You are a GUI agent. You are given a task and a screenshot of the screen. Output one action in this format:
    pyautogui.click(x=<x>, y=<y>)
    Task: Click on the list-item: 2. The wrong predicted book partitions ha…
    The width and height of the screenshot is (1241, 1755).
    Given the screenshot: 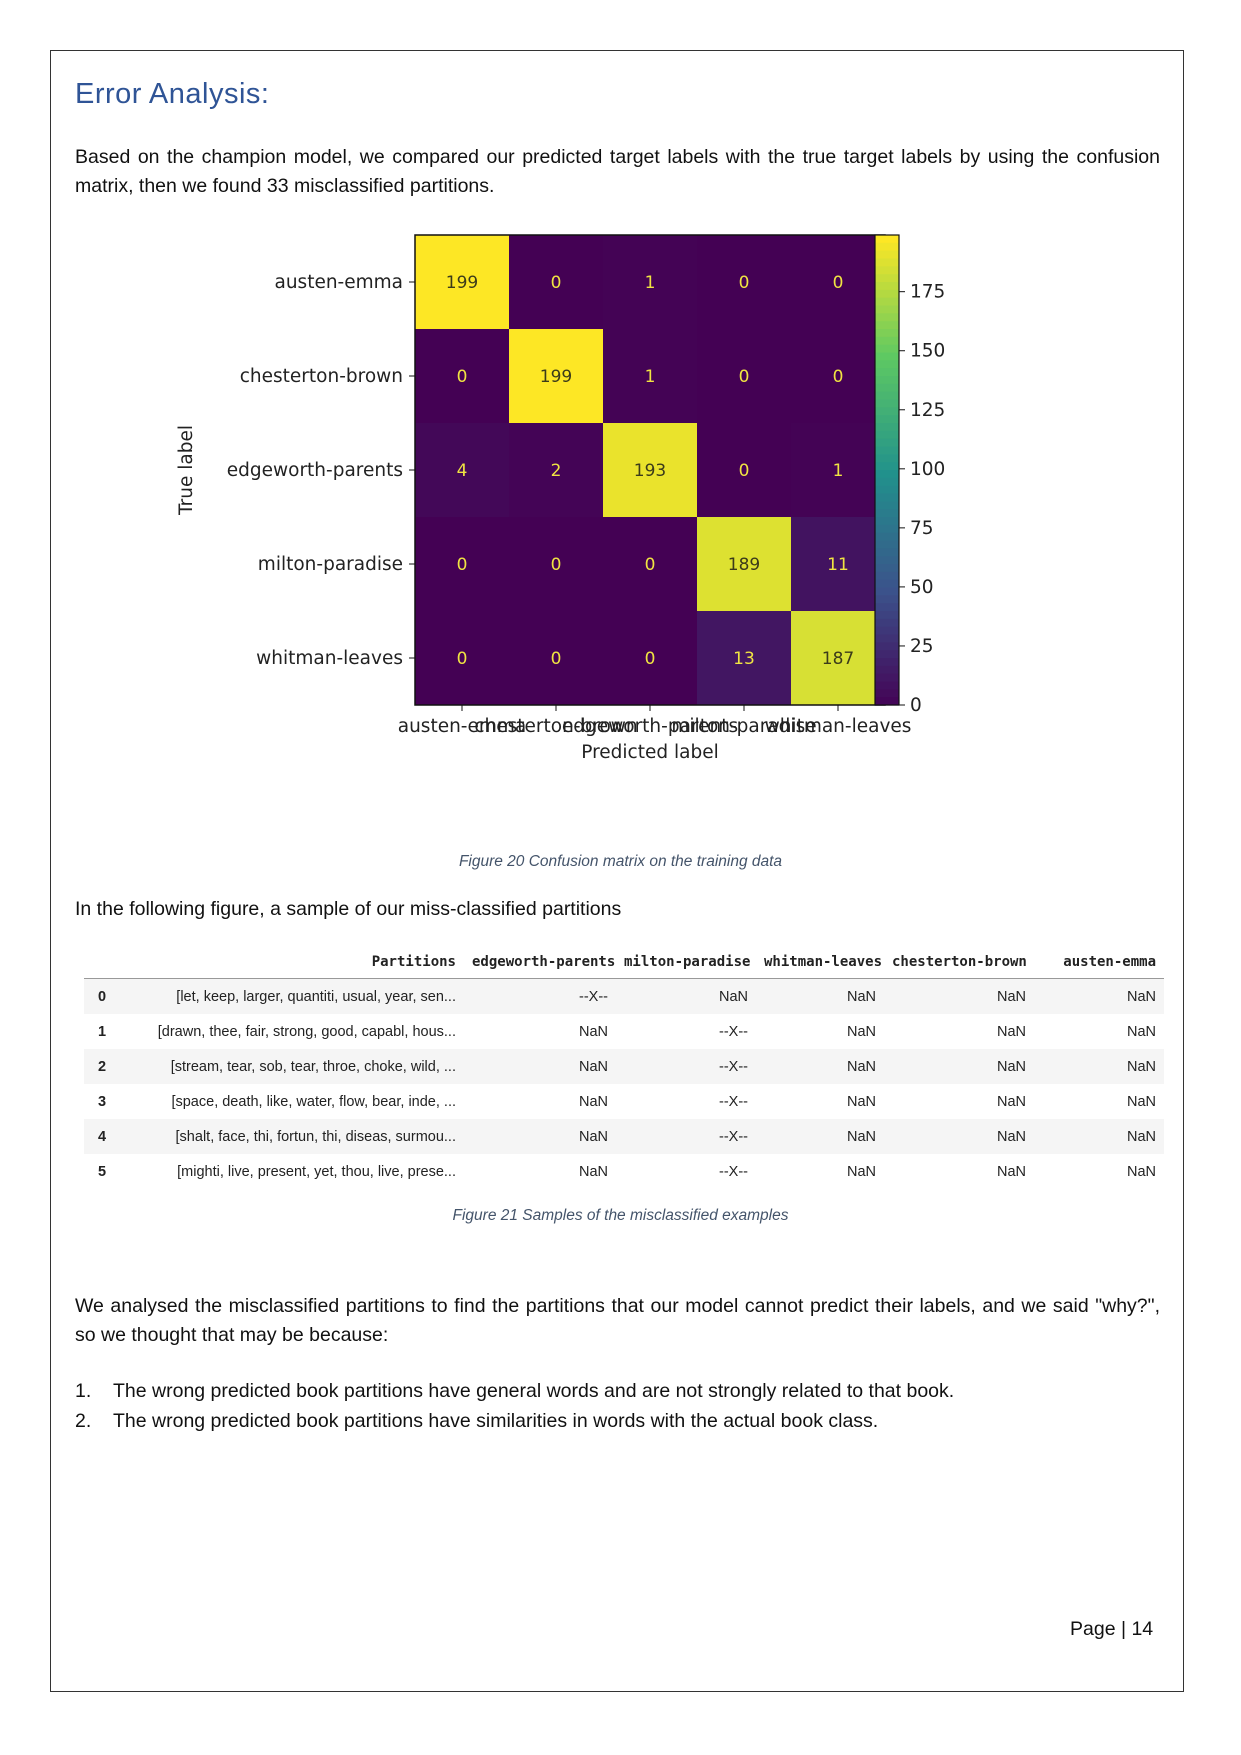 What is the action you would take?
    pyautogui.click(x=617, y=1421)
    